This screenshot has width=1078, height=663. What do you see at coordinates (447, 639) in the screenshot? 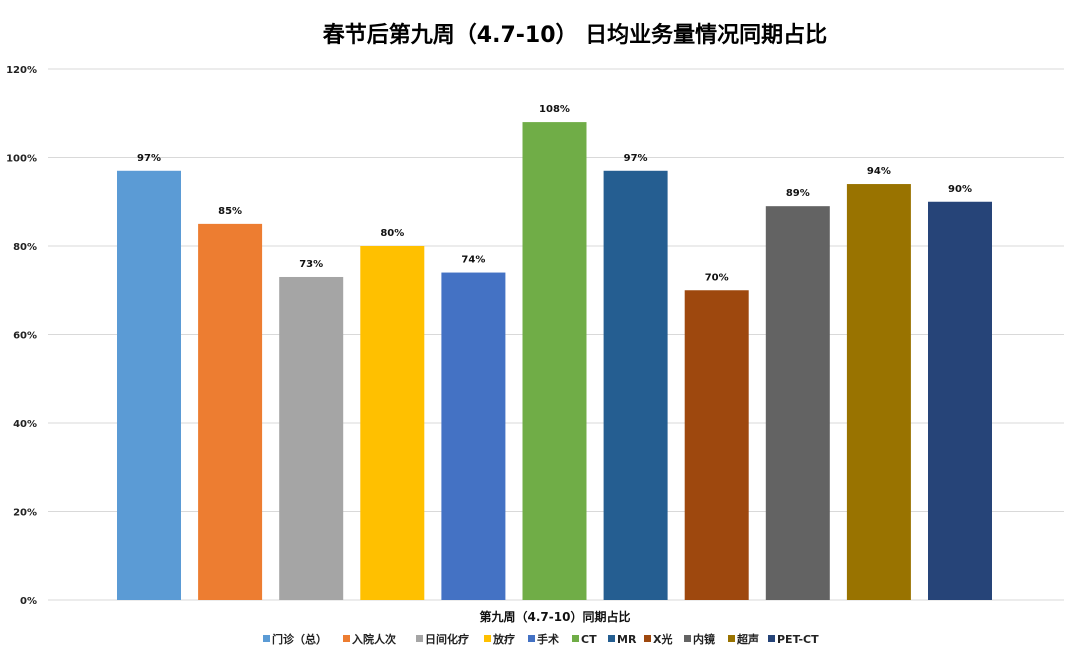
I see `legend-label: 日间化疗` at bounding box center [447, 639].